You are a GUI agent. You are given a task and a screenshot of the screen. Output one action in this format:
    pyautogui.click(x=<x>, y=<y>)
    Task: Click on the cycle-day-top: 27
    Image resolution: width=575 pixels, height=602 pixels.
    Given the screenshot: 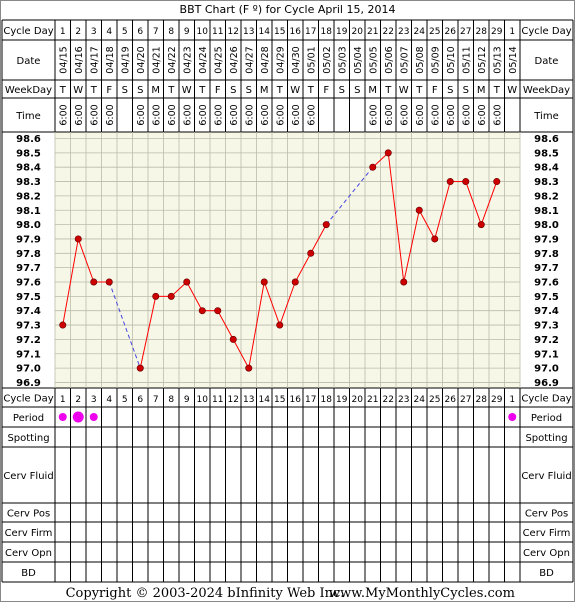 What is the action you would take?
    pyautogui.click(x=465, y=32)
    